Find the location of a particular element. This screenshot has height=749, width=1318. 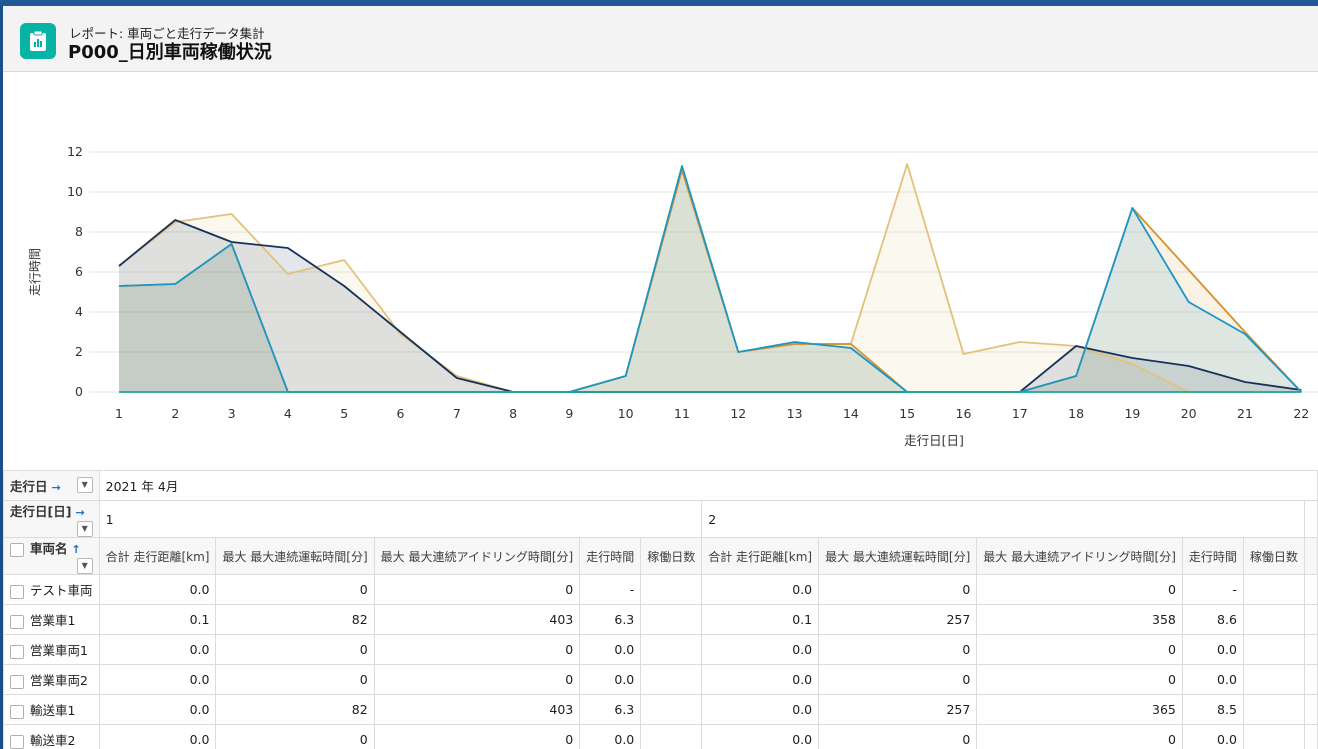

table-row: 輸送車1 0.0 82 403 6.3 0.0 257 365 8.5 is located at coordinates (660, 709).